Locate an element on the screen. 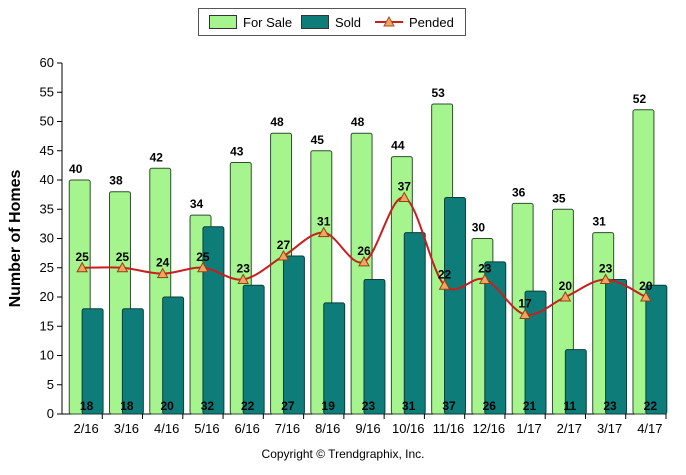  data-label-pended: 37 is located at coordinates (405, 187).